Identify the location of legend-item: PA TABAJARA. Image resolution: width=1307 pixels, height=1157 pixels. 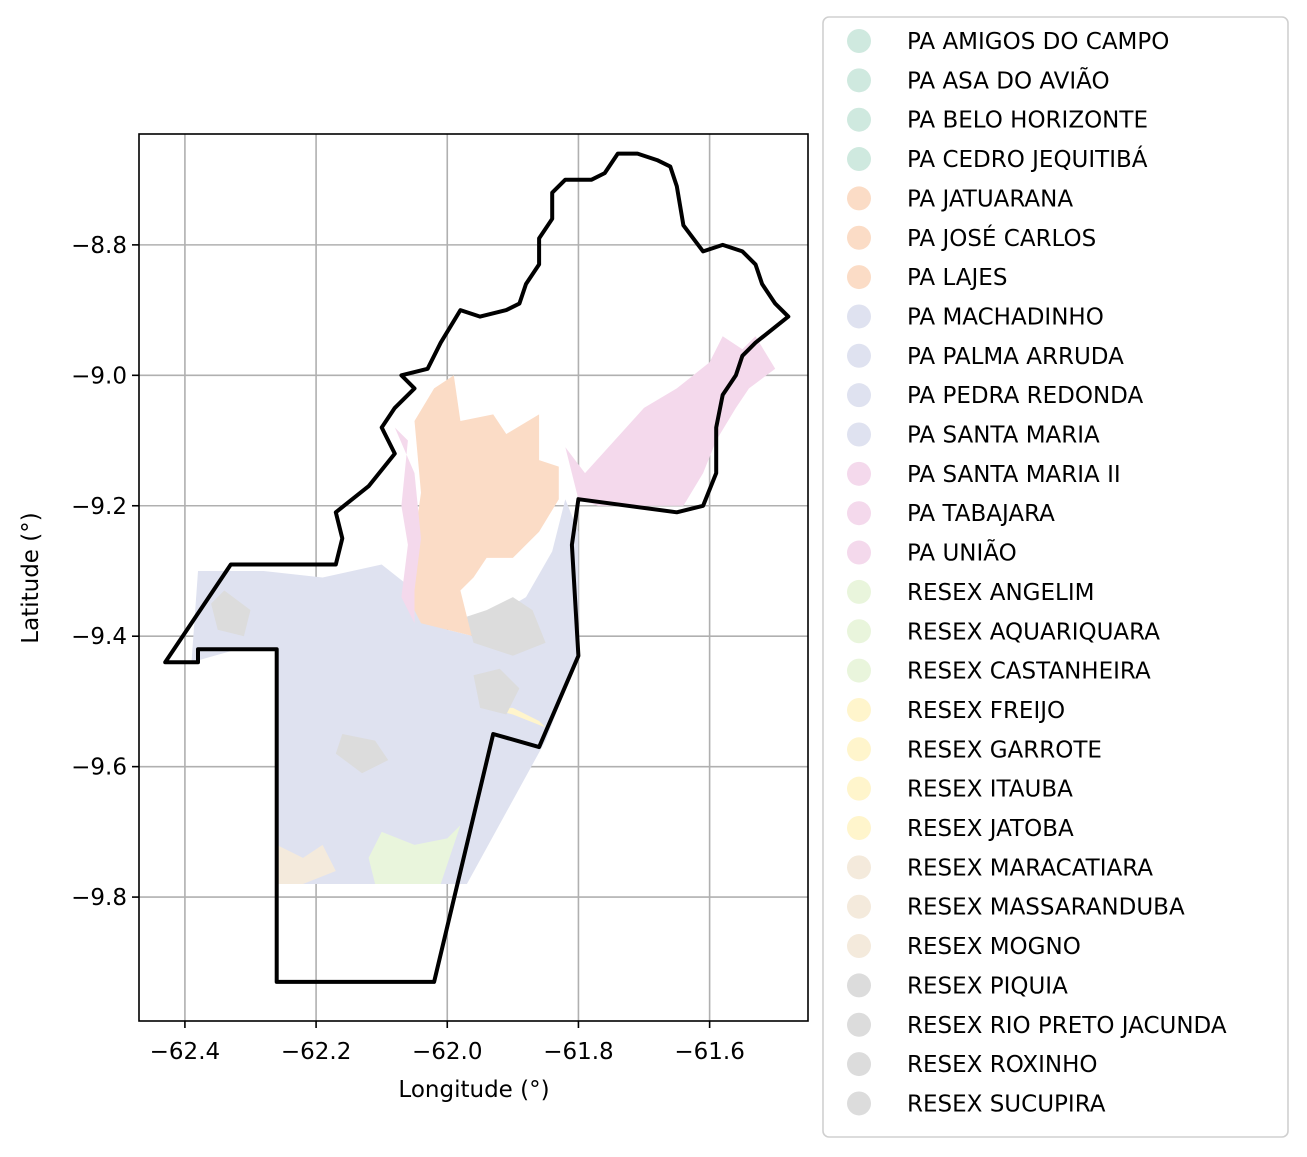
(951, 514).